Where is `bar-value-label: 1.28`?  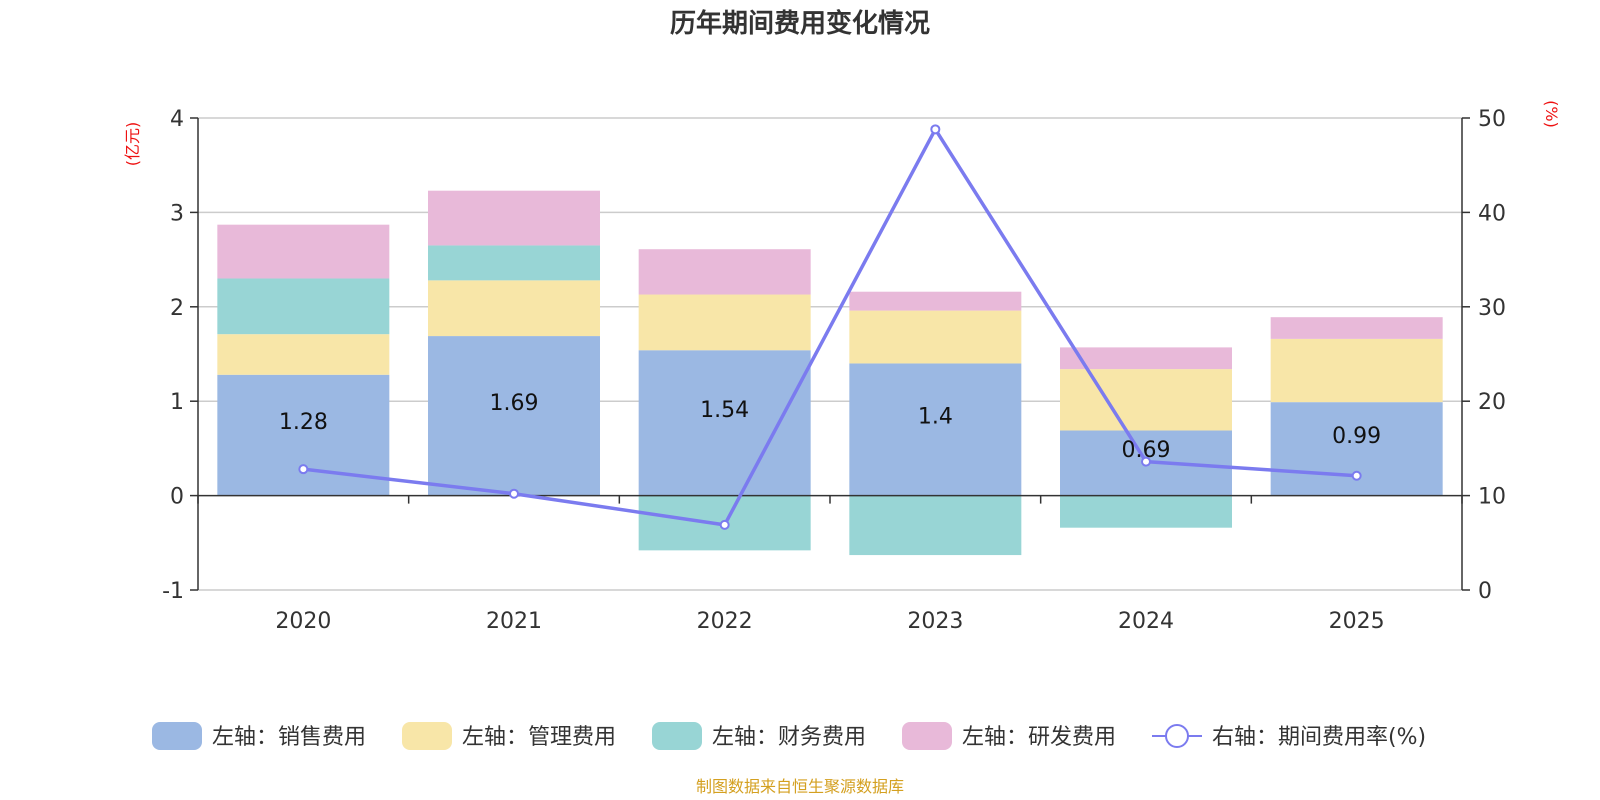 bar-value-label: 1.28 is located at coordinates (303, 422).